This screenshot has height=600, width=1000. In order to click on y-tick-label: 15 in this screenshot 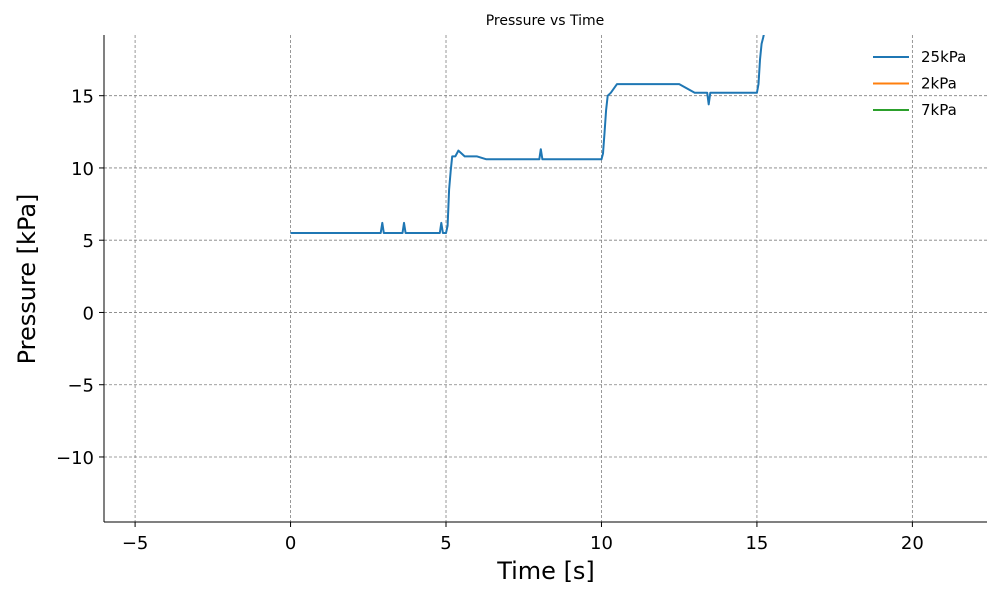, I will do `click(82, 97)`.